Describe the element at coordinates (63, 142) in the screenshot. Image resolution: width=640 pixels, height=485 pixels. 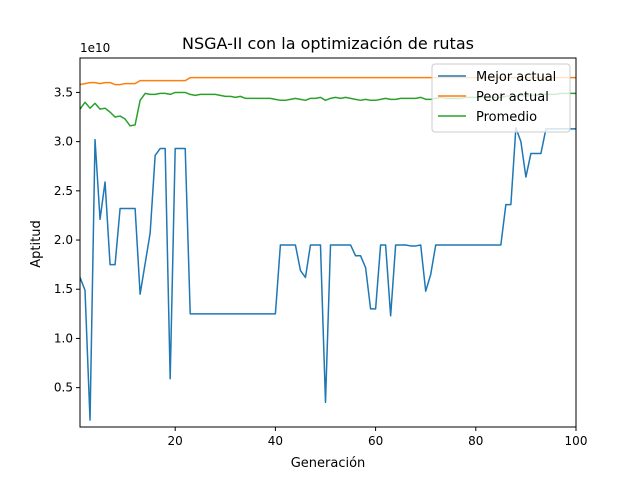
I see `y-tick-label: 3.0` at that location.